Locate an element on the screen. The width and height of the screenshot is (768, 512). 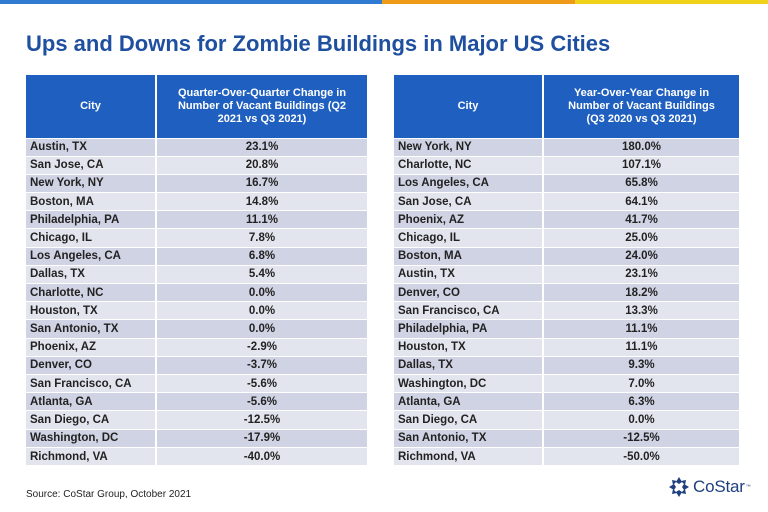
table-row: Washington, DC -17.9% is located at coordinates (196, 438).